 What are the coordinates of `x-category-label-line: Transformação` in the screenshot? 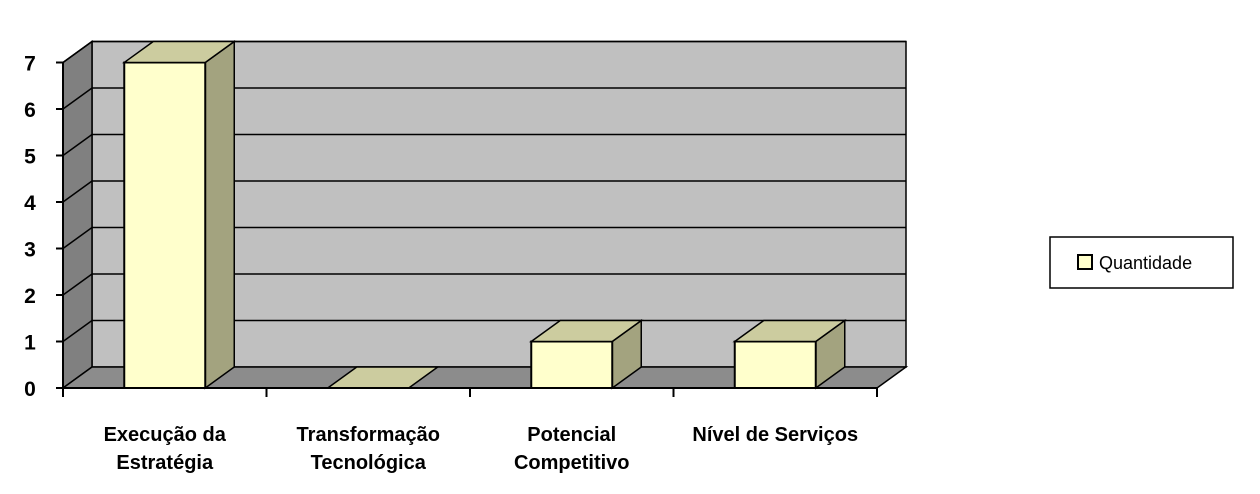 It's located at (368, 435).